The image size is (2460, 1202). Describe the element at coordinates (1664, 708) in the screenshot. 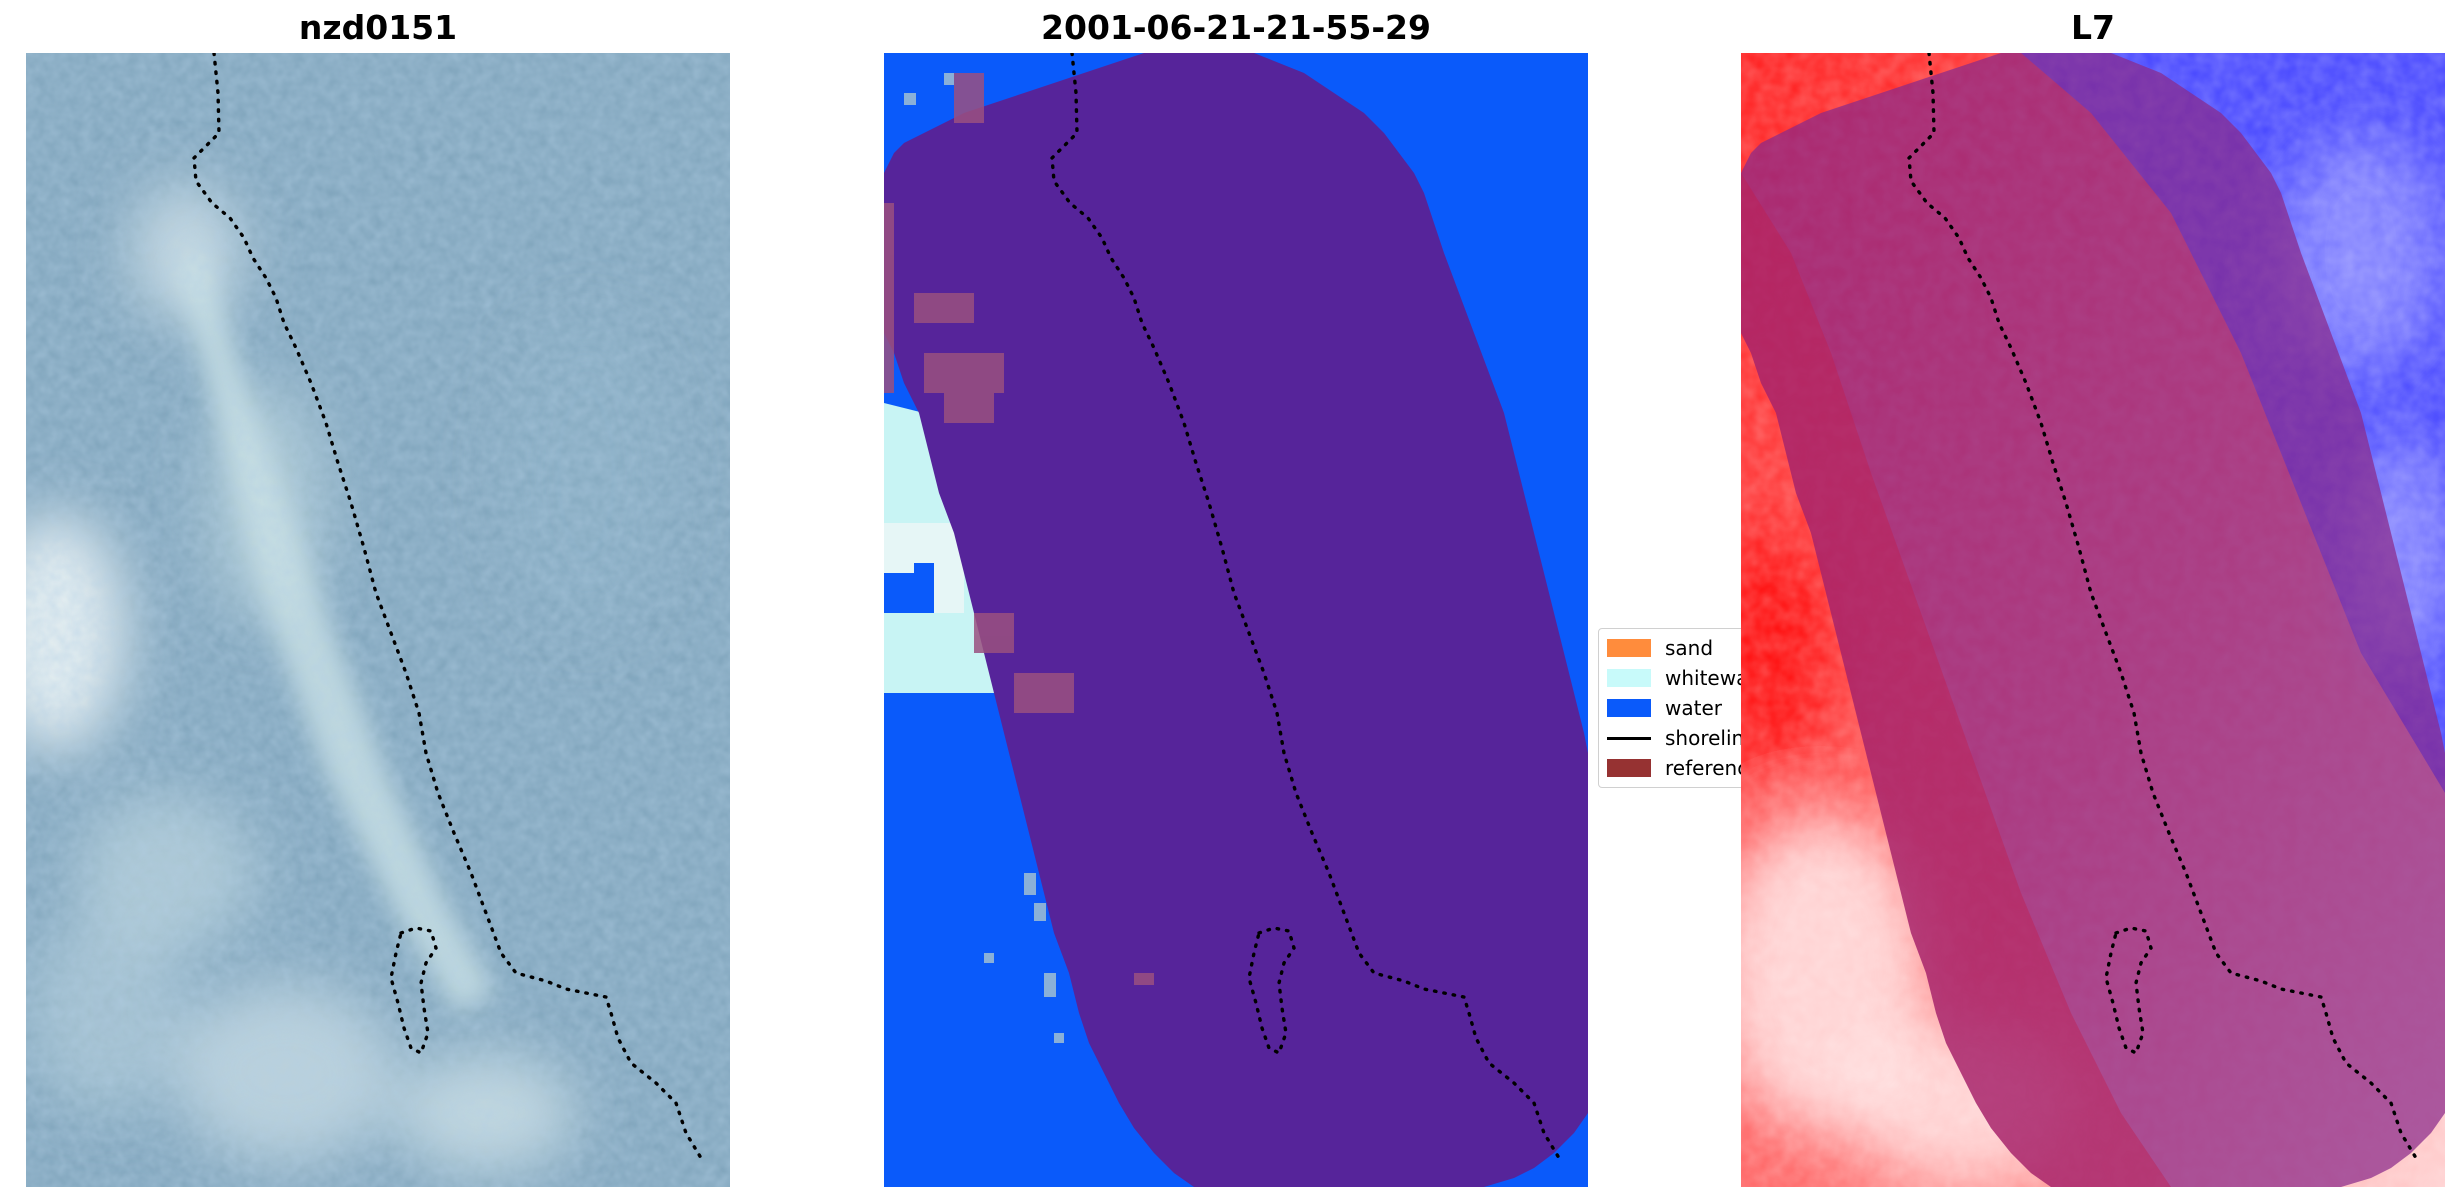

I see `legend-item-water: water` at that location.